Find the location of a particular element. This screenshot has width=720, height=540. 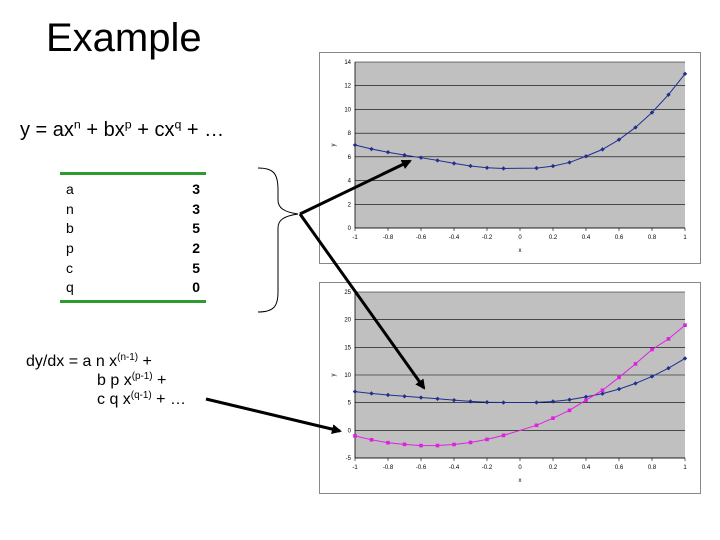

arrow-to-derivative-curve is located at coordinates (273, 416).